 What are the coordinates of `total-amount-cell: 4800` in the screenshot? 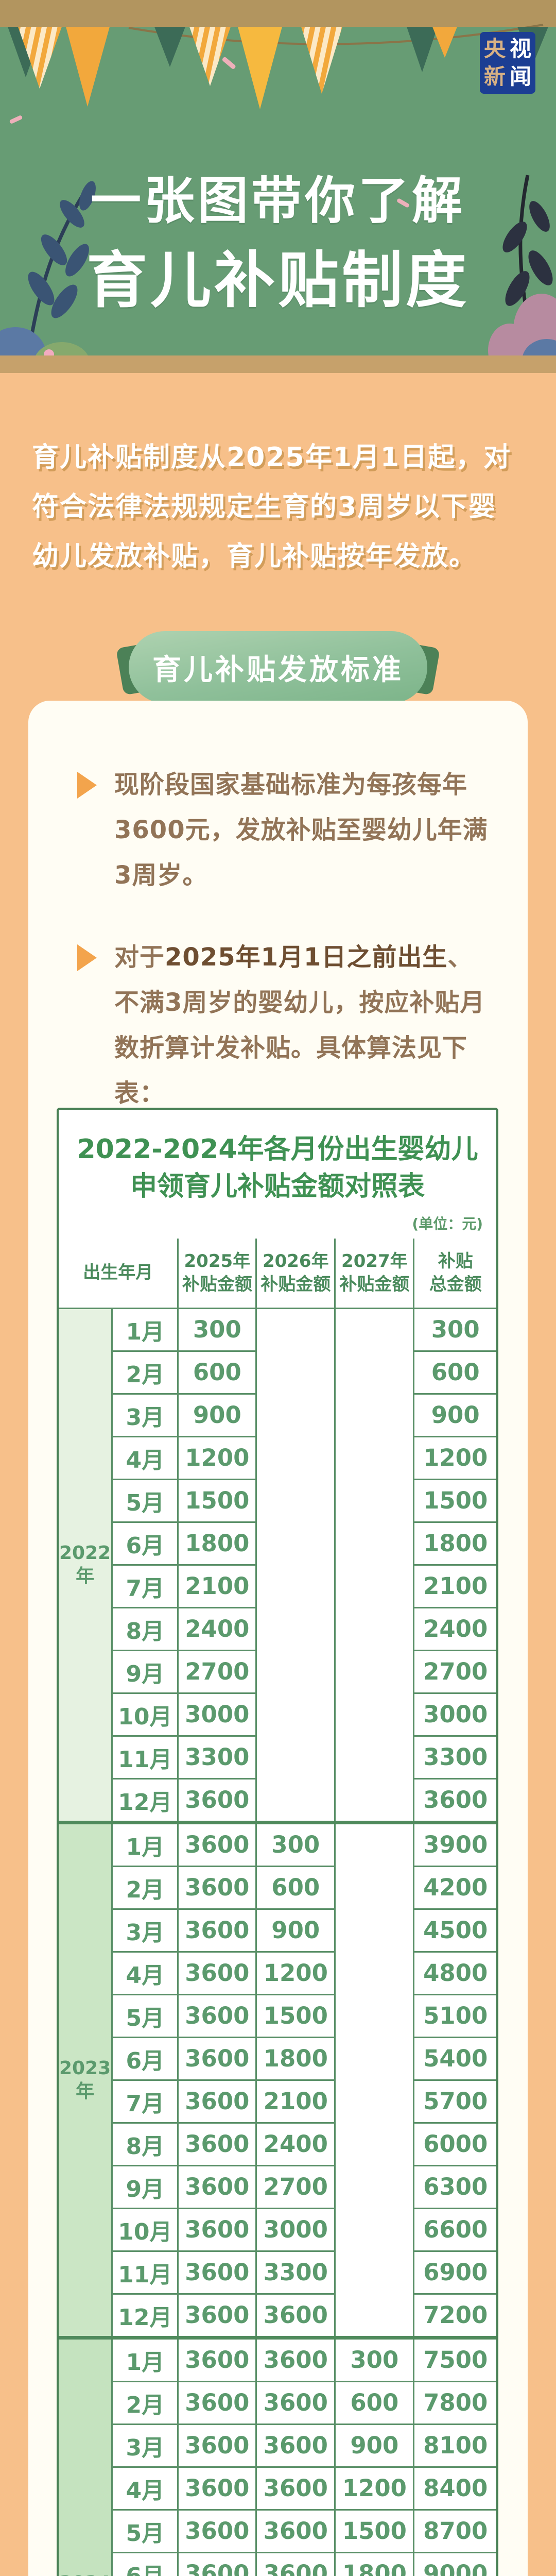 It's located at (454, 1973).